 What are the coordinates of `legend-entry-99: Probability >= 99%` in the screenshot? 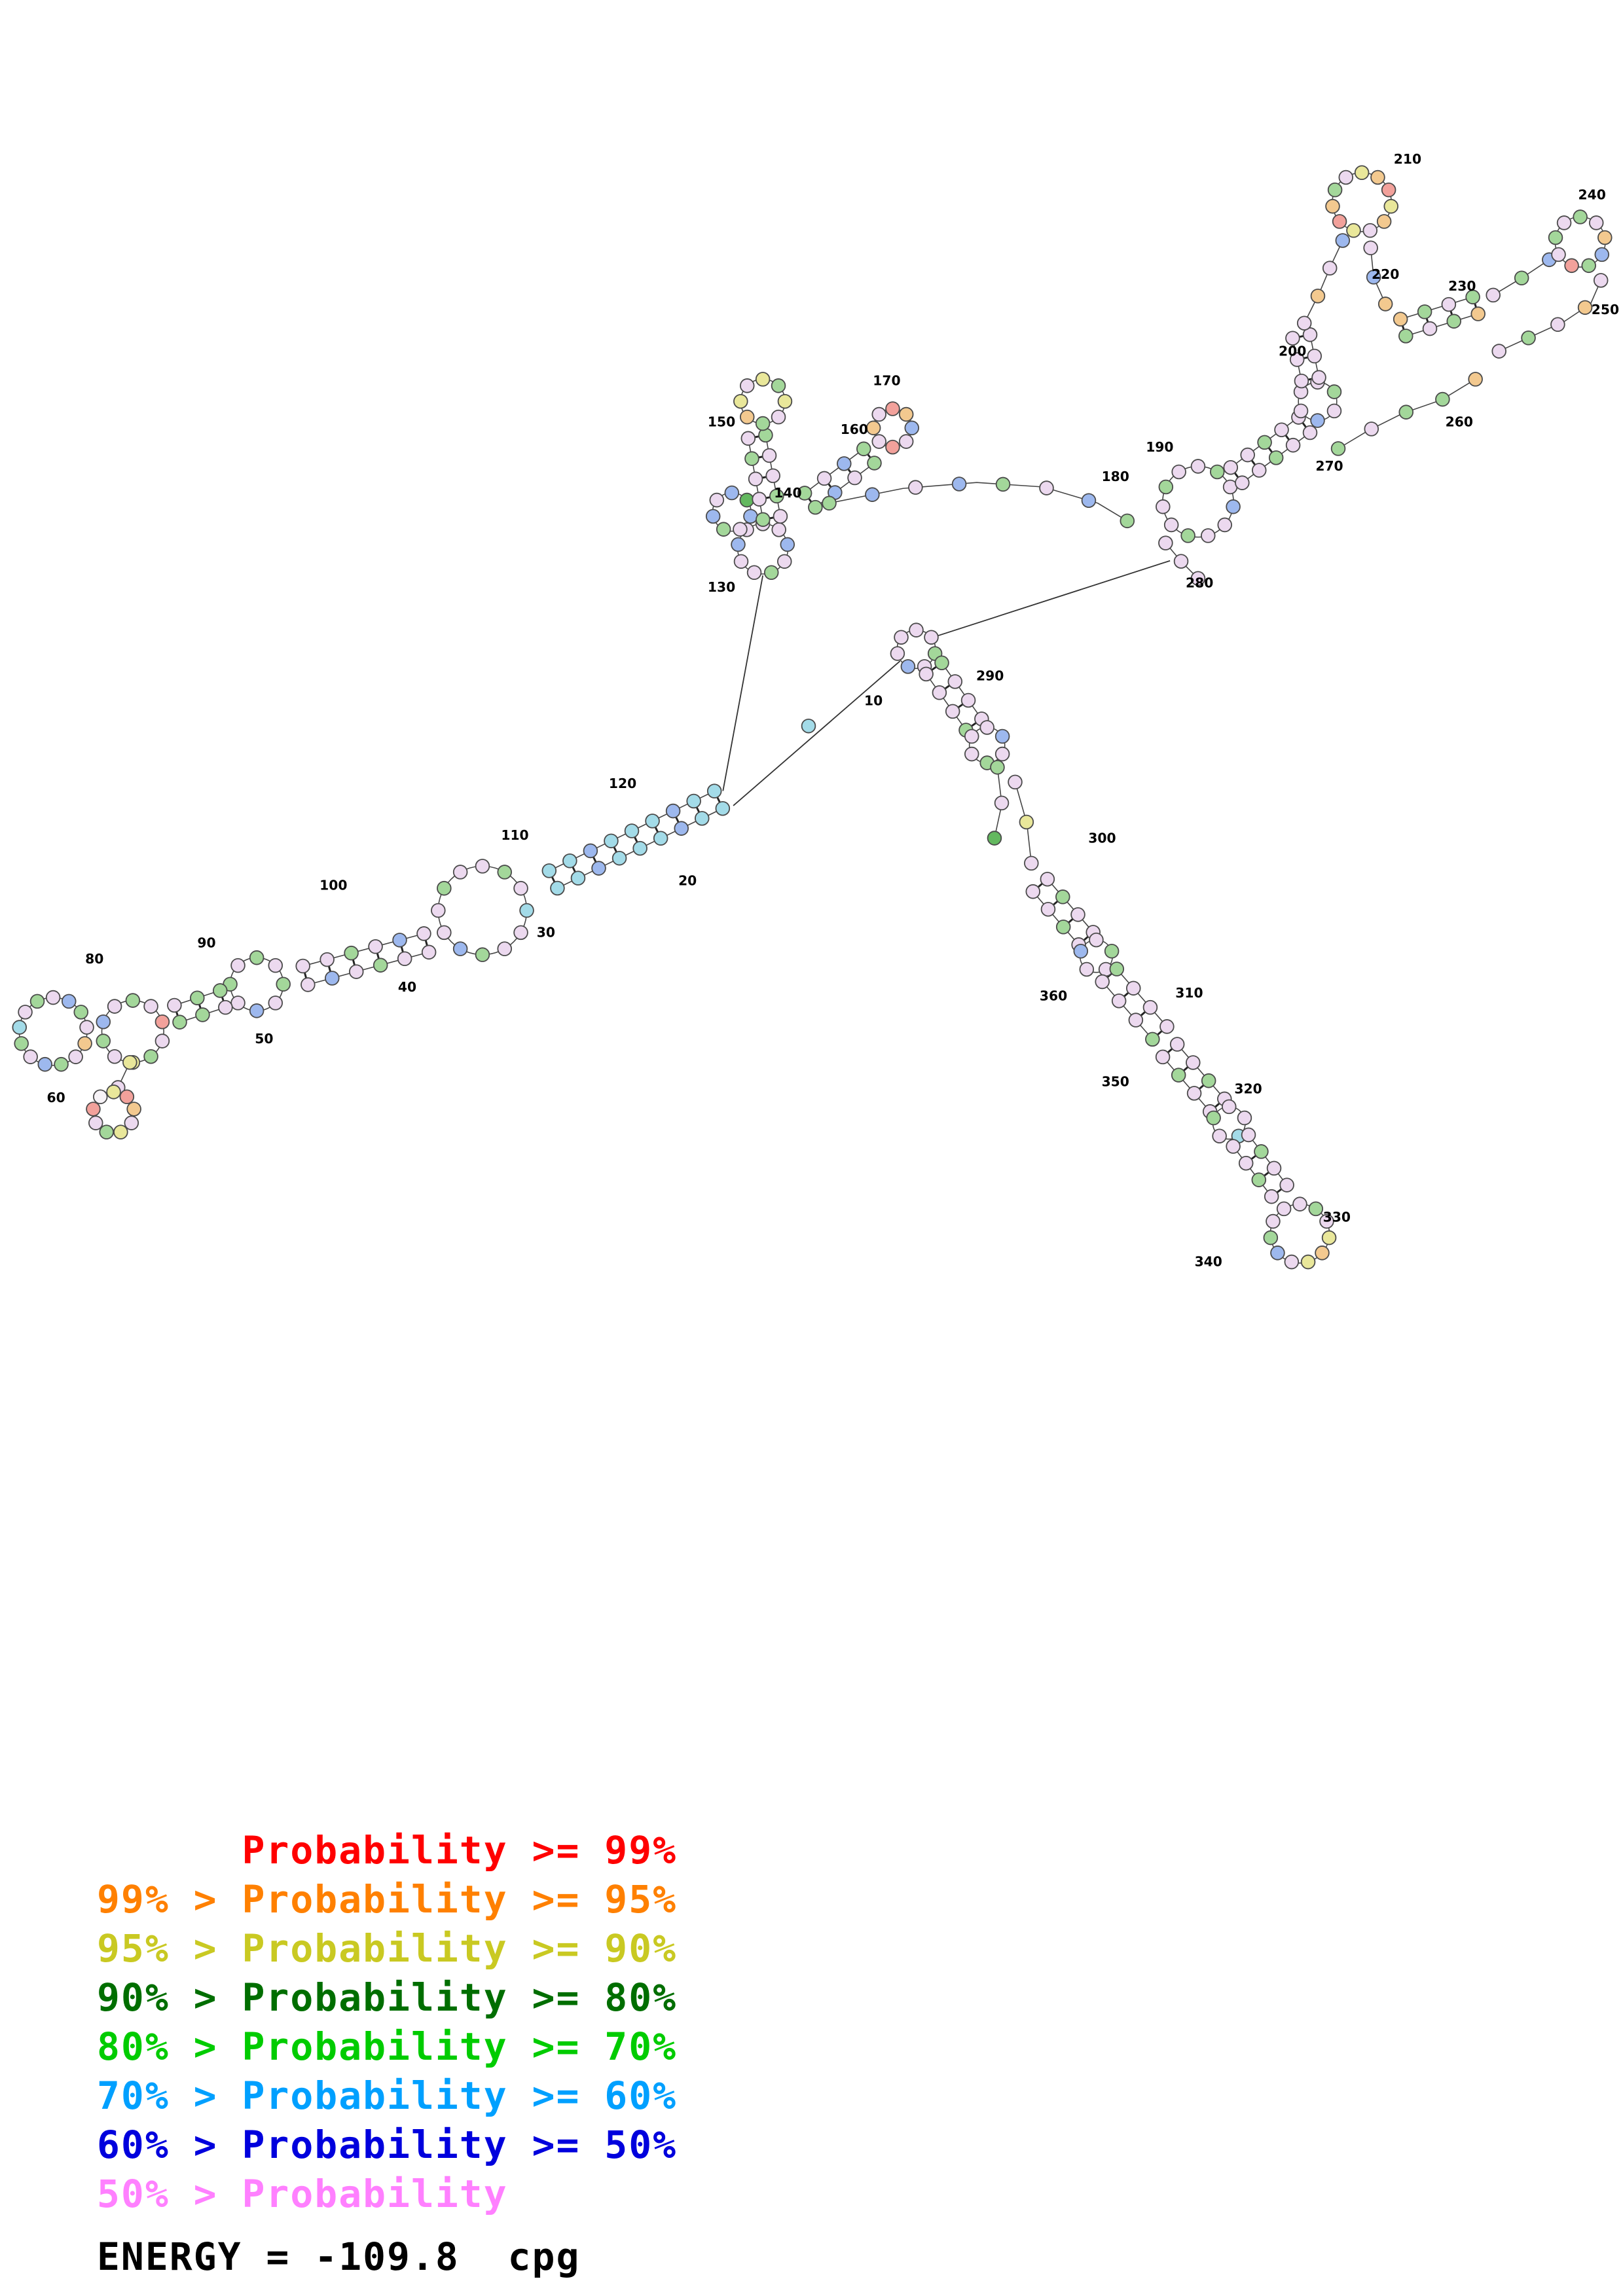 It's located at (387, 1850).